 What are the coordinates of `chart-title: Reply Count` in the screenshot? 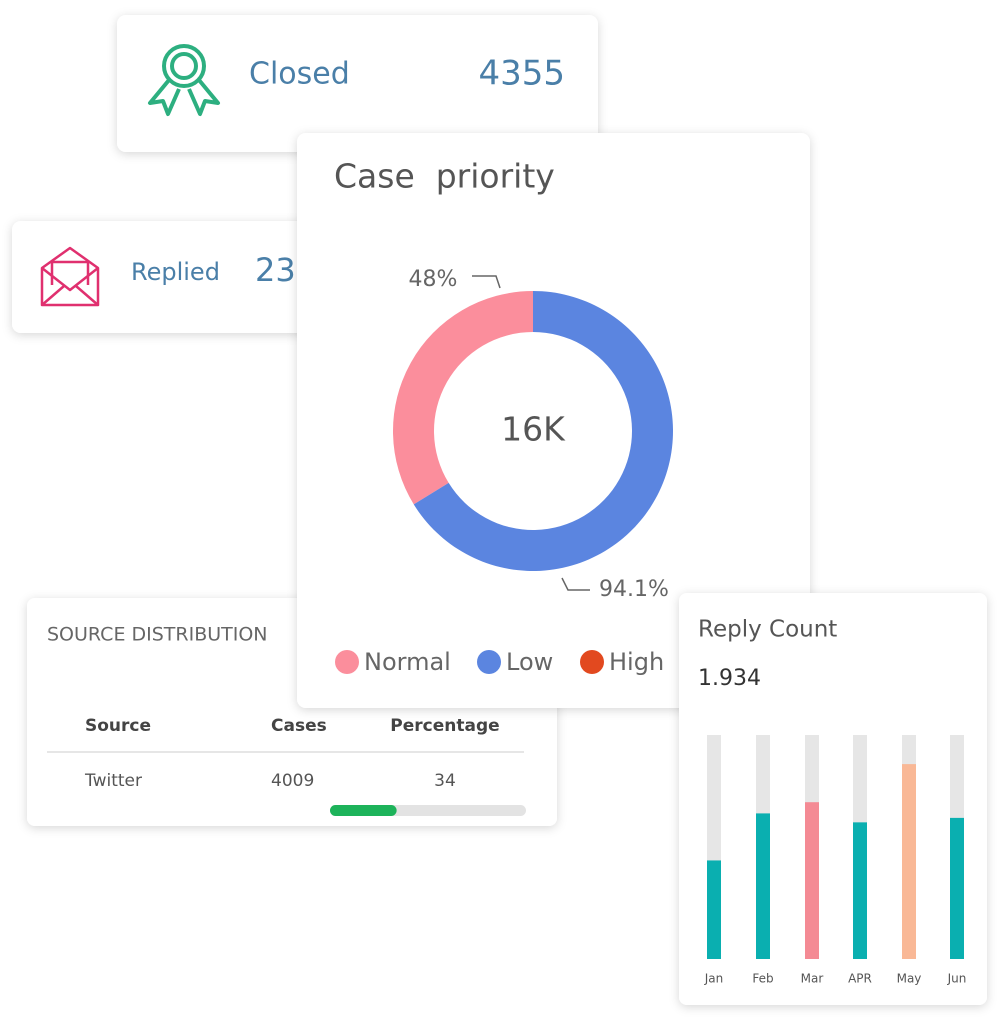 It's located at (767, 630).